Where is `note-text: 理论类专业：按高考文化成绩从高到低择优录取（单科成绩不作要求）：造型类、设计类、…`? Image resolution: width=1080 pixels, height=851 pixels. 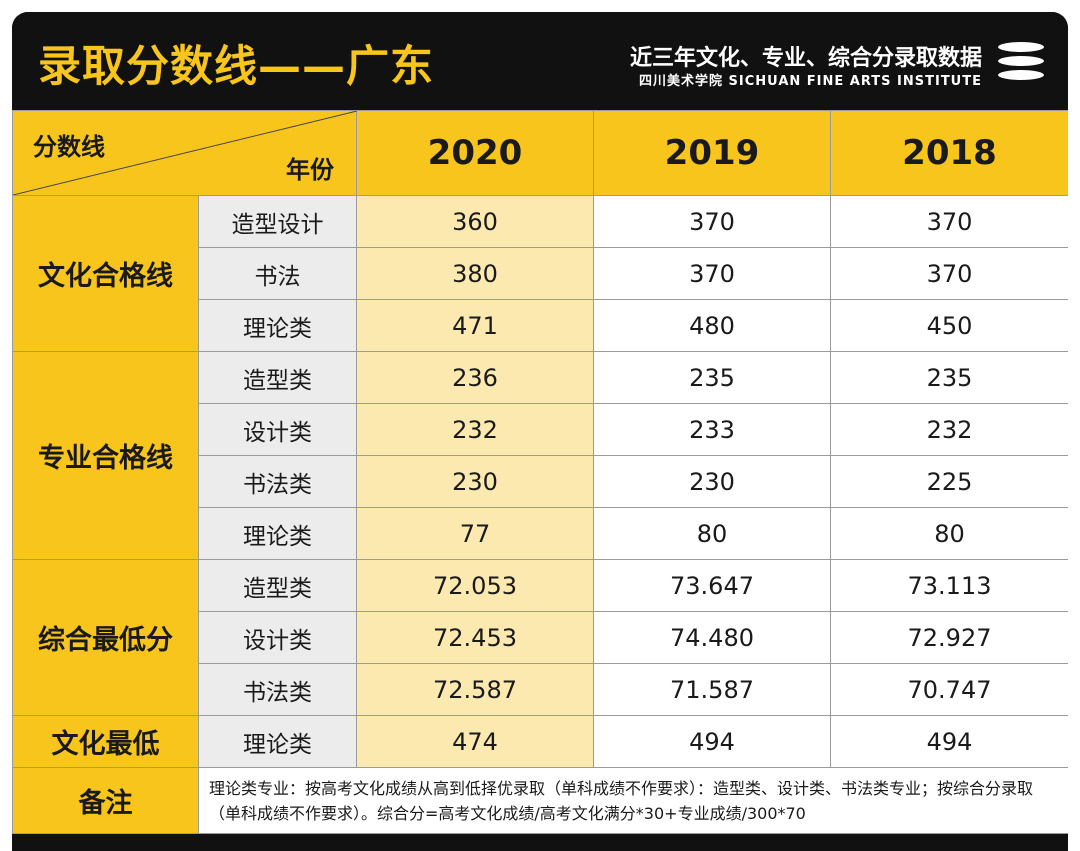 note-text: 理论类专业：按高考文化成绩从高到低择优录取（单科成绩不作要求）：造型类、设计类、… is located at coordinates (633, 800).